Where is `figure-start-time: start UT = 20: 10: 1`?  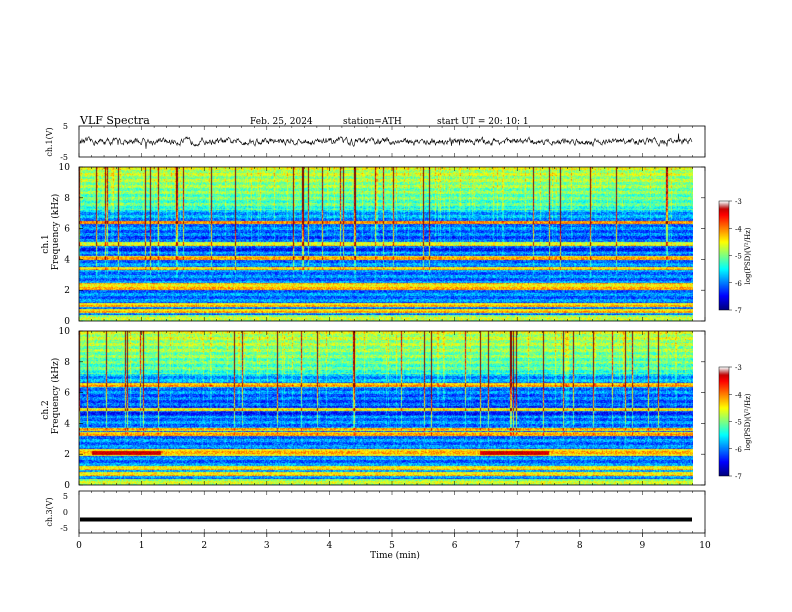 figure-start-time: start UT = 20: 10: 1 is located at coordinates (483, 122).